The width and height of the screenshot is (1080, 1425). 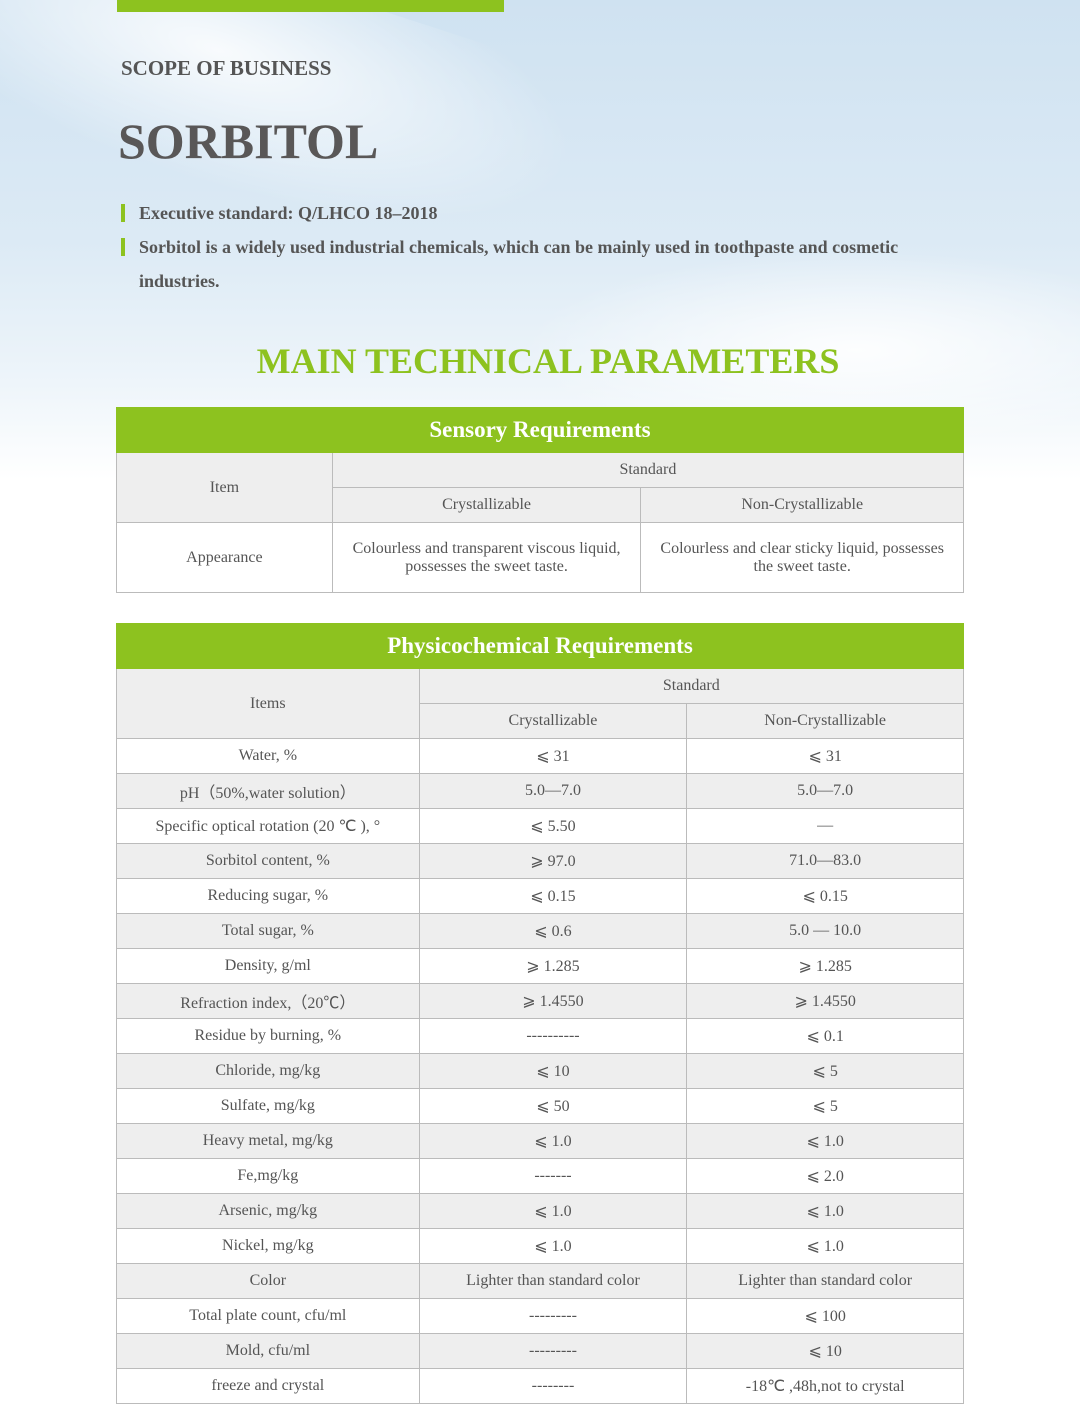 What do you see at coordinates (268, 1211) in the screenshot?
I see `cell-item: Arsenic, mg/kg` at bounding box center [268, 1211].